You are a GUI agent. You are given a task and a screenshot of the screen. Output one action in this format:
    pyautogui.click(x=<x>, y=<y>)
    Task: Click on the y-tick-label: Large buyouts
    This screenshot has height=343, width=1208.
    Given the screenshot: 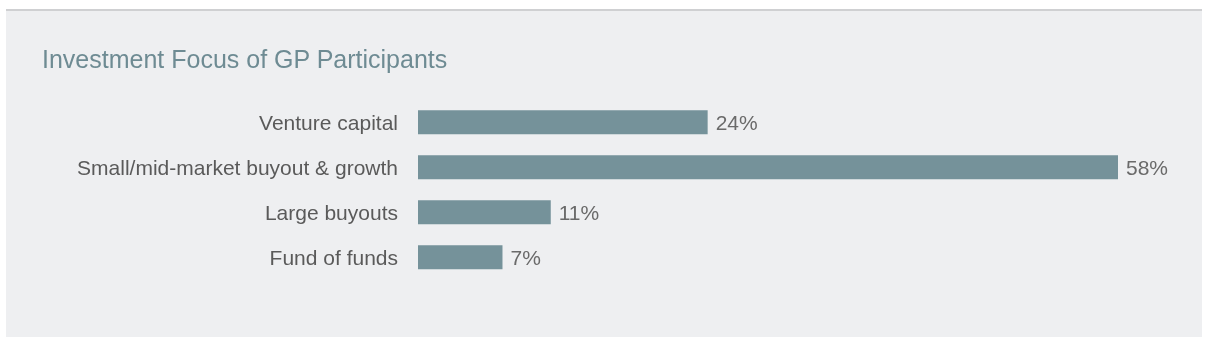 What is the action you would take?
    pyautogui.click(x=331, y=212)
    